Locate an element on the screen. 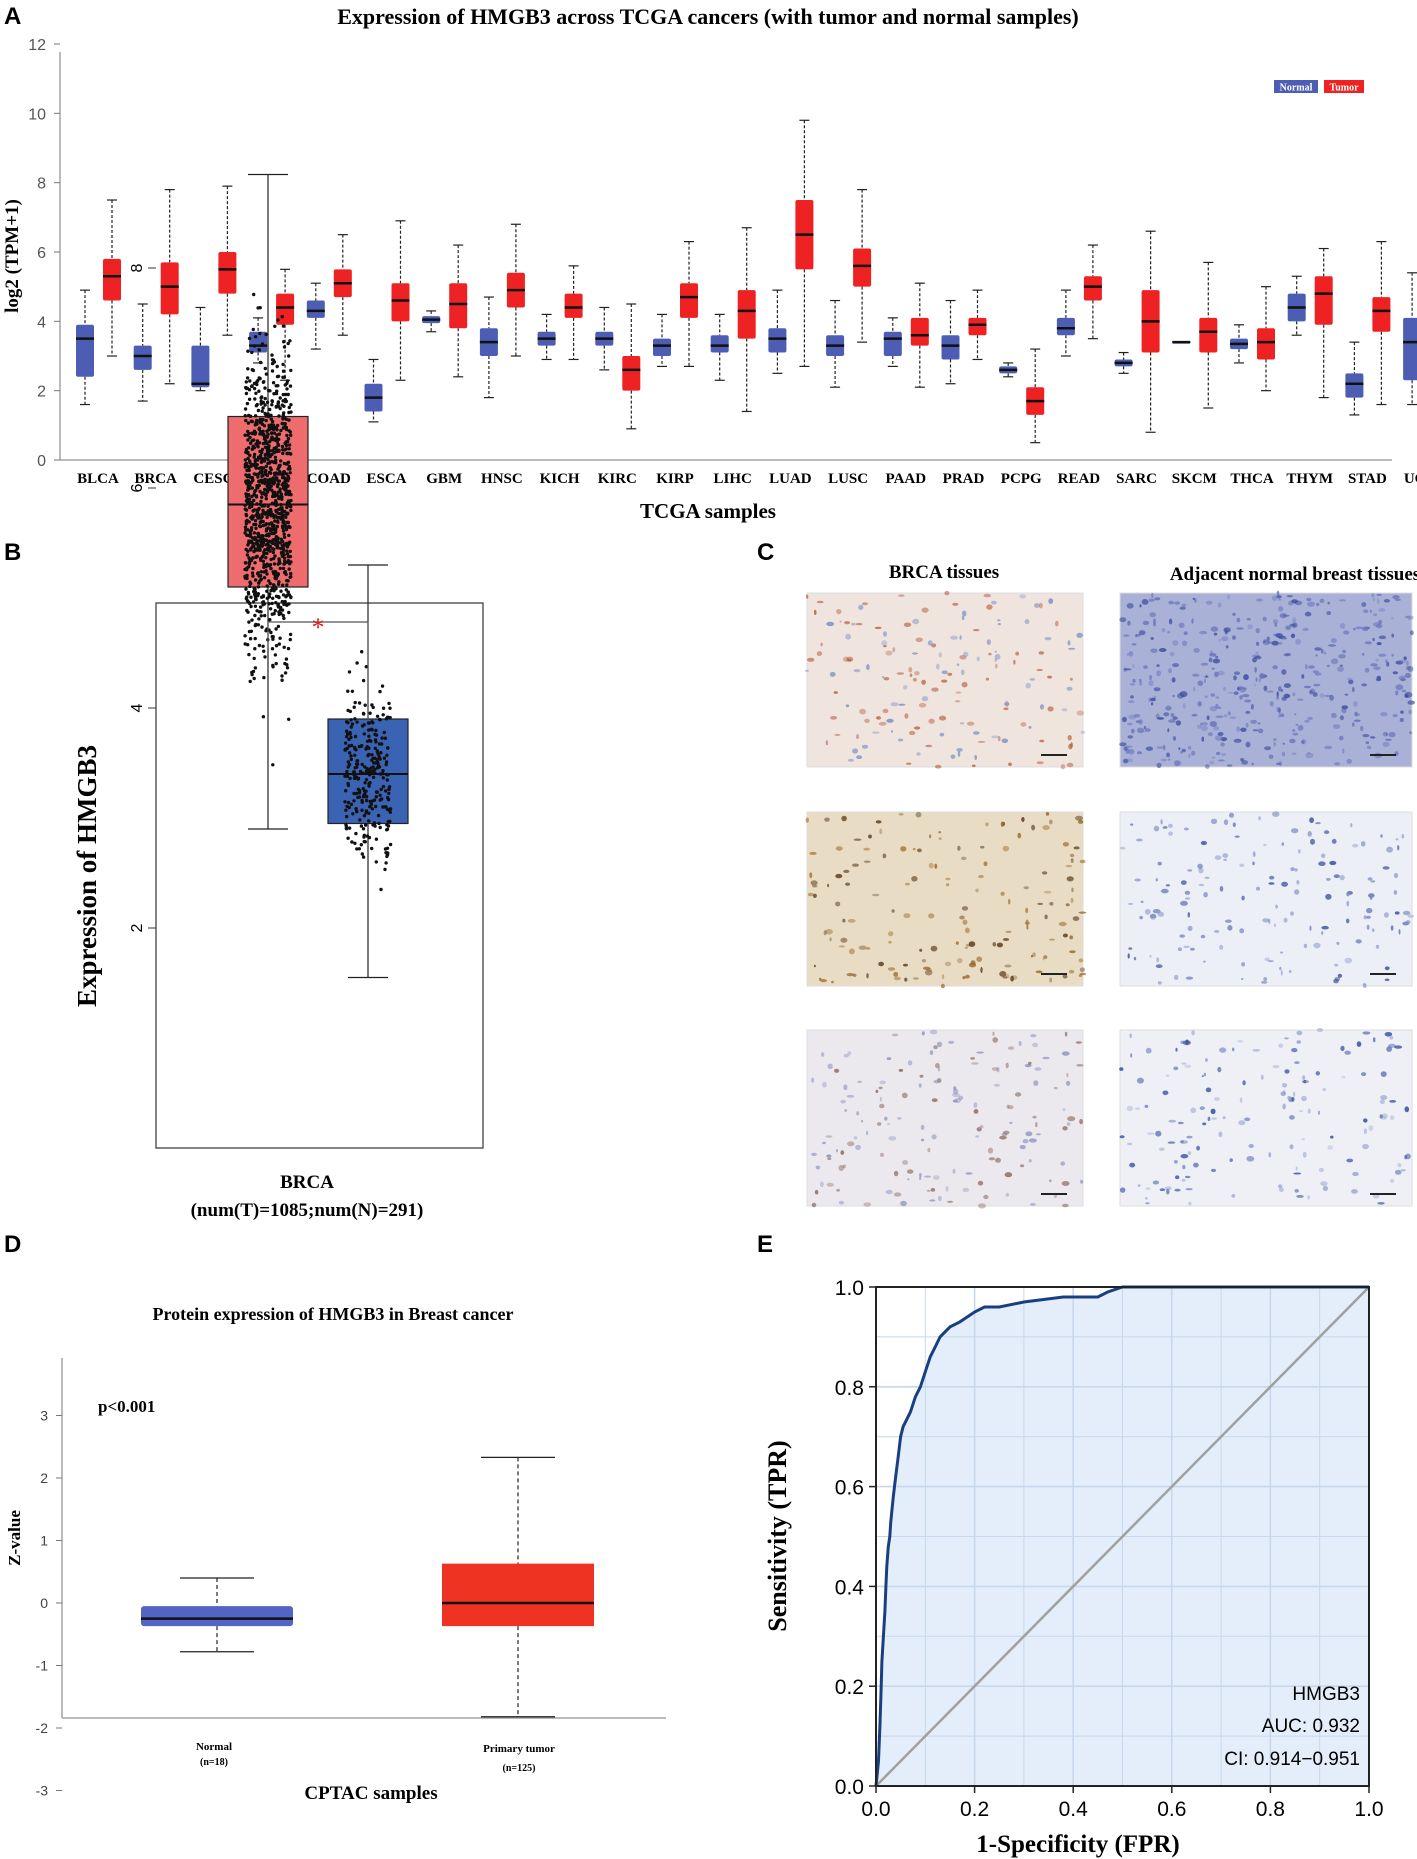  chart-a-category-label: ESCA is located at coordinates (386, 479).